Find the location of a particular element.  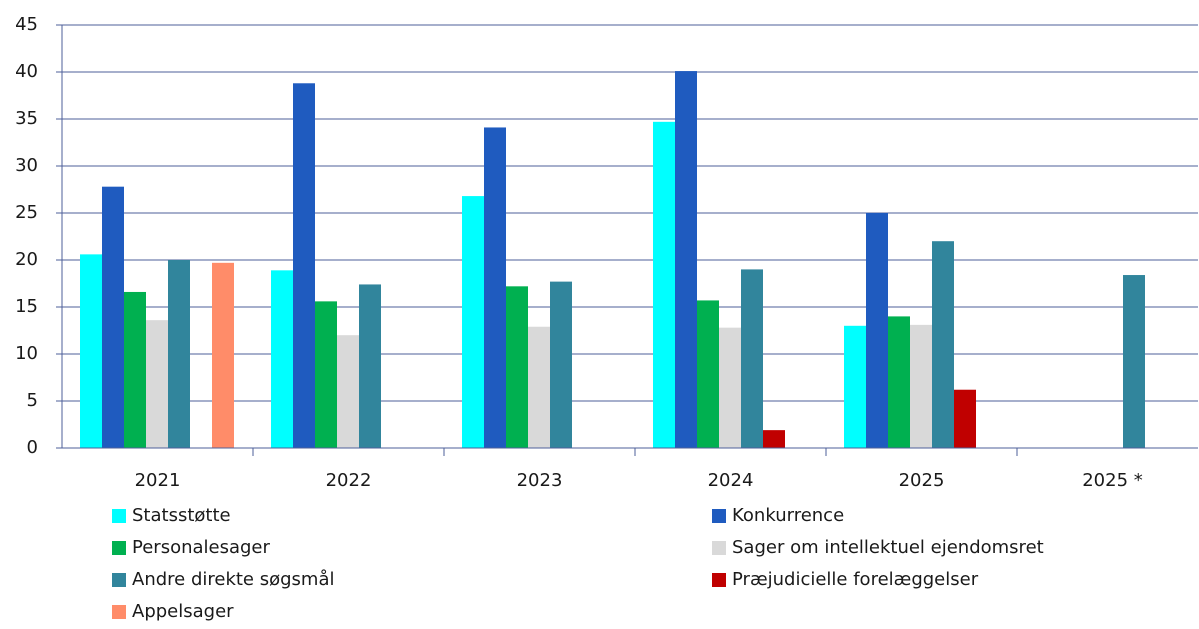

legend-label: Personalesager is located at coordinates (201, 547).